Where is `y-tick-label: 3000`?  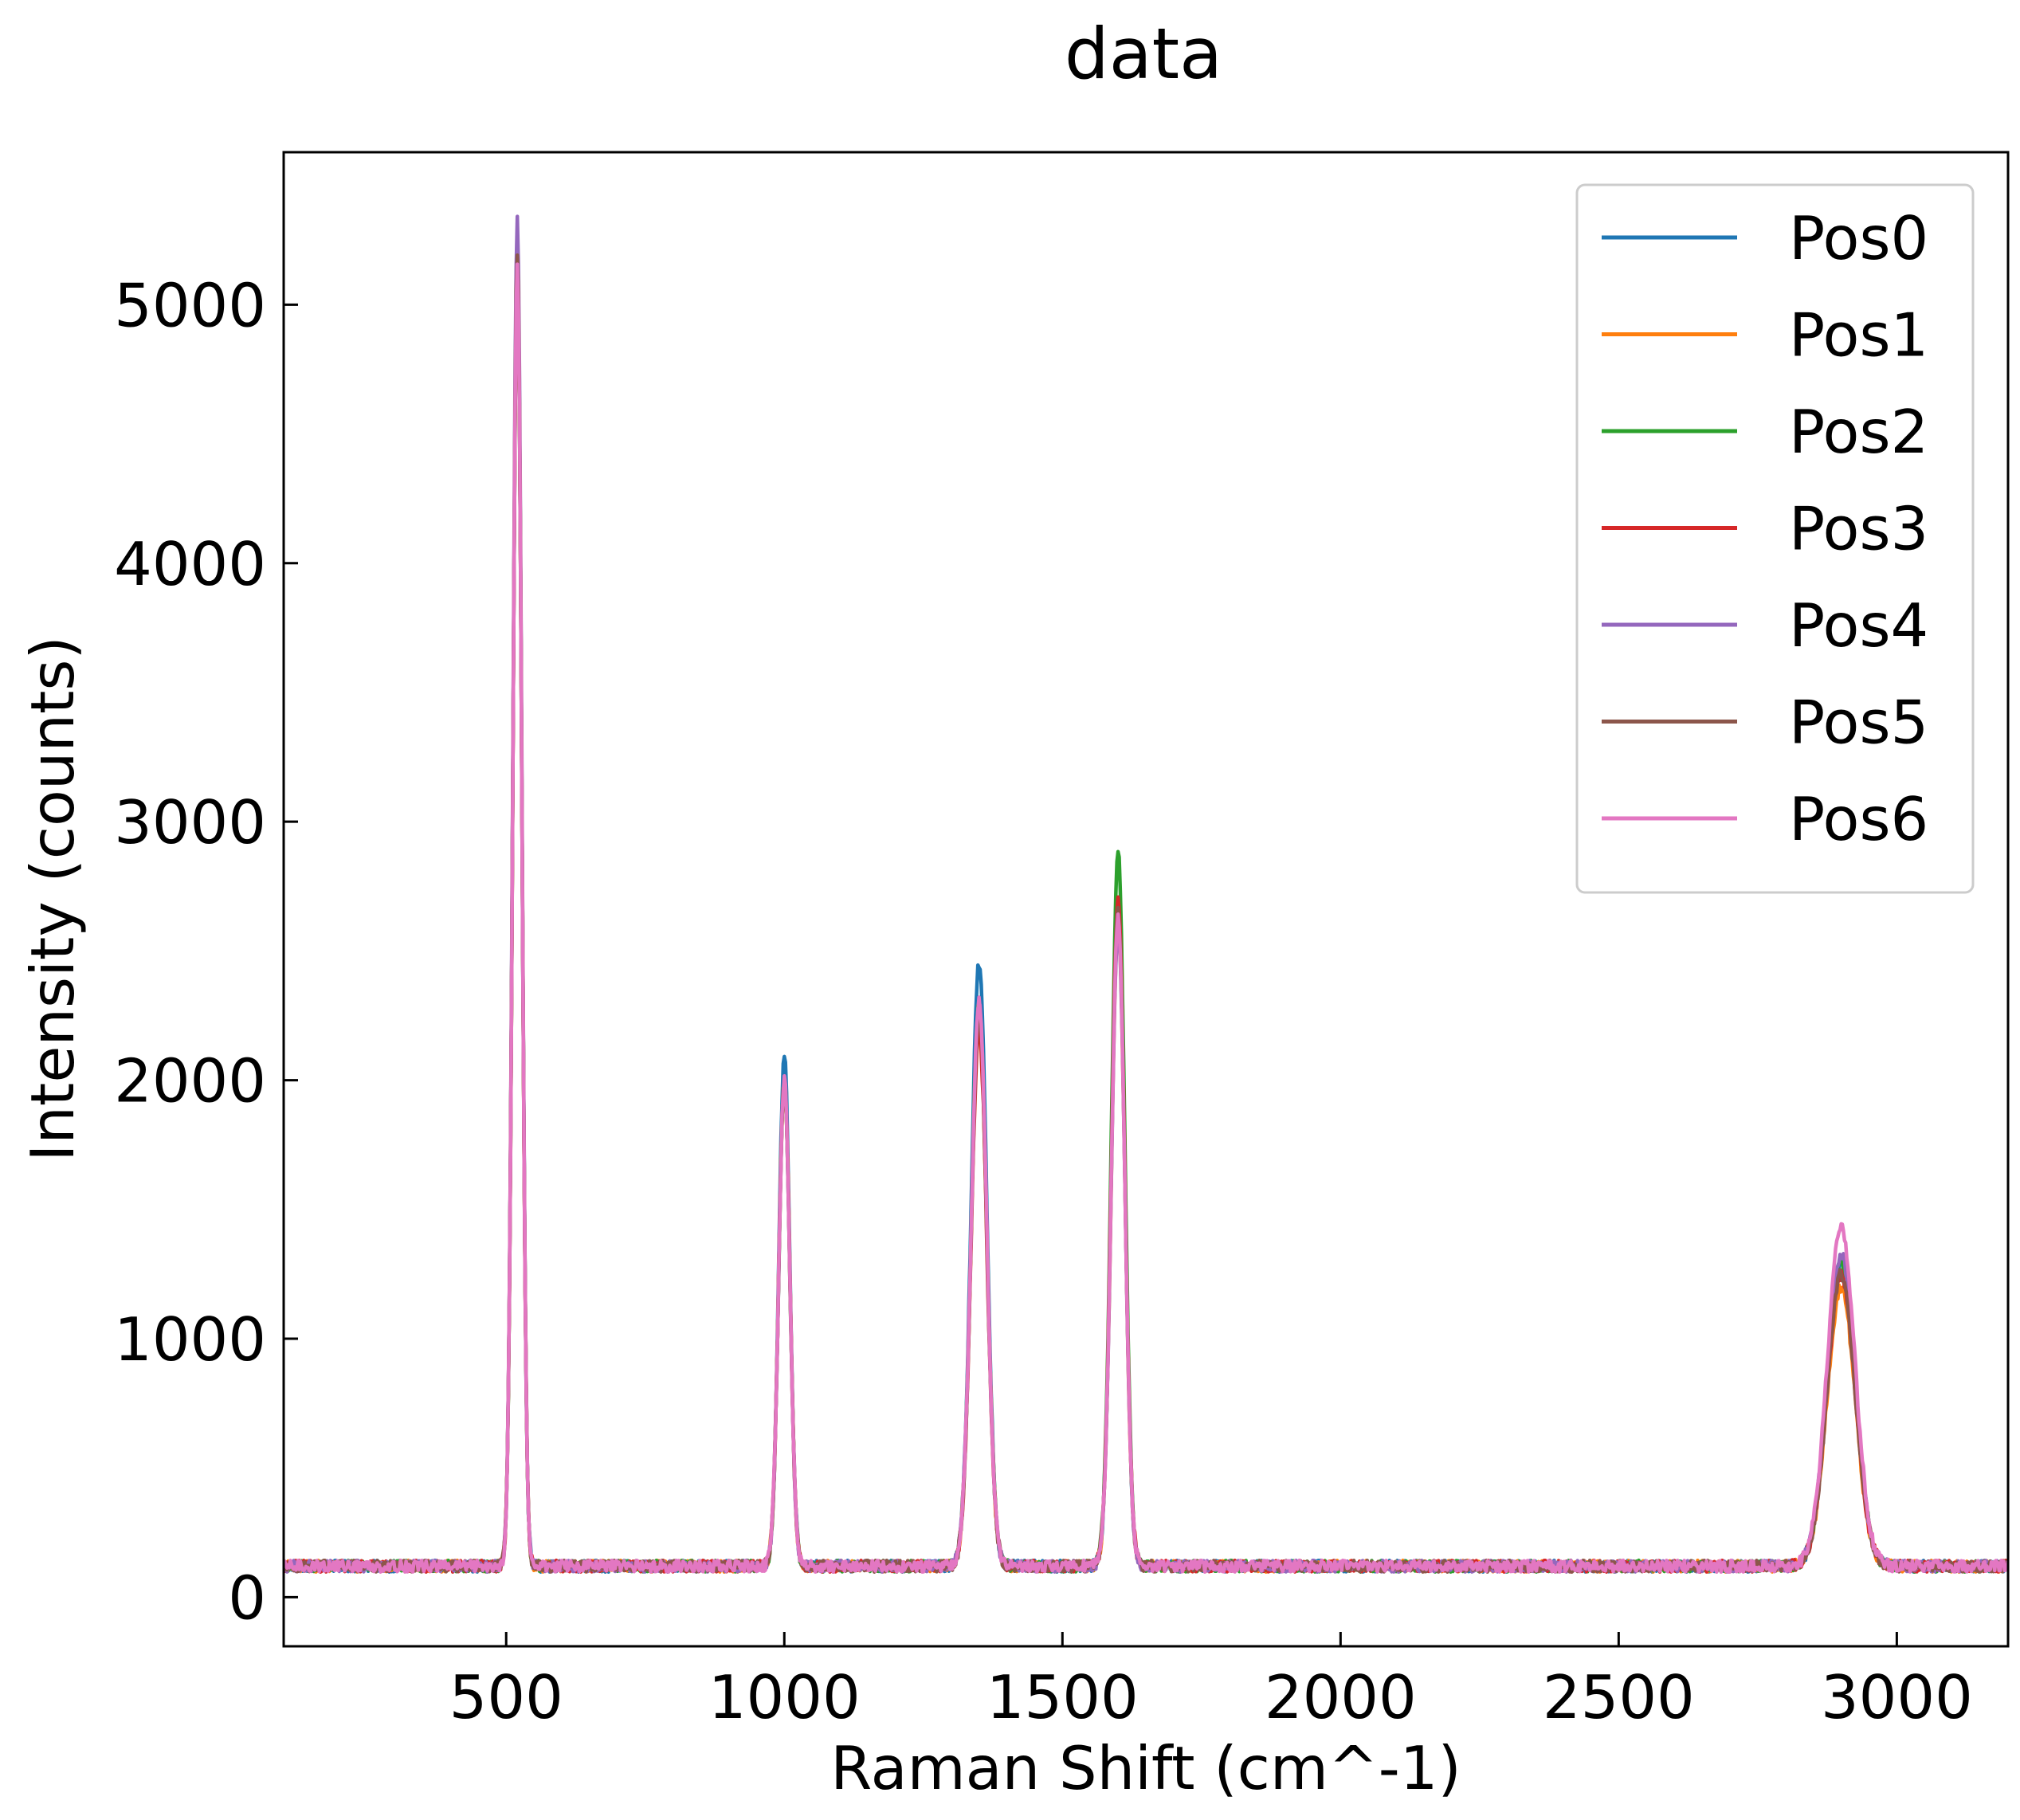 y-tick-label: 3000 is located at coordinates (190, 822).